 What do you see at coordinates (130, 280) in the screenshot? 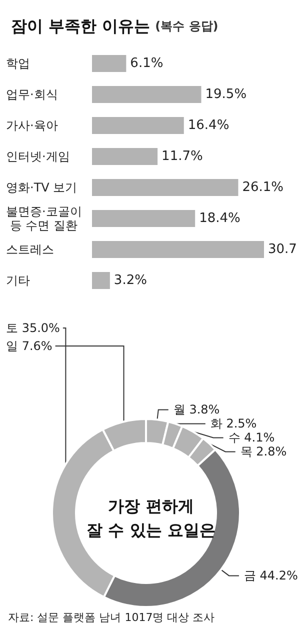
I see `data-label: 3.2%` at bounding box center [130, 280].